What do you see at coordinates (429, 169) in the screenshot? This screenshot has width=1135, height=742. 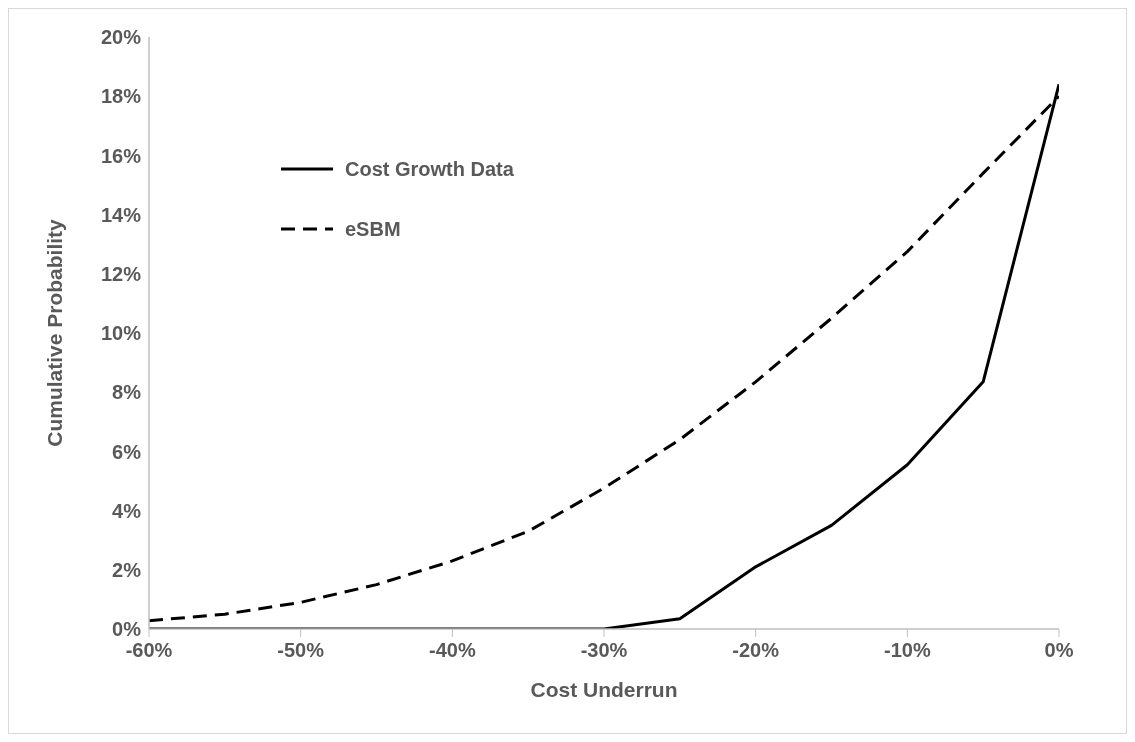 I see `legend-label: Cost Growth Data` at bounding box center [429, 169].